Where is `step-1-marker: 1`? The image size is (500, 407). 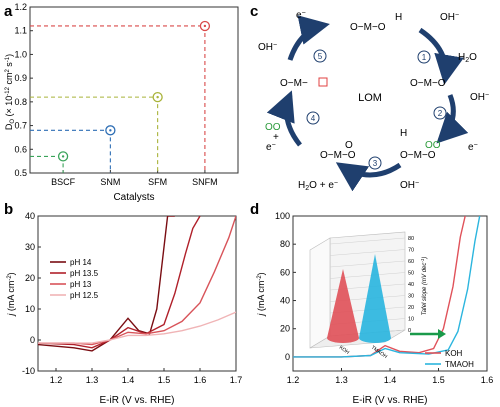
step-1-marker: 1 is located at coordinates (424, 57).